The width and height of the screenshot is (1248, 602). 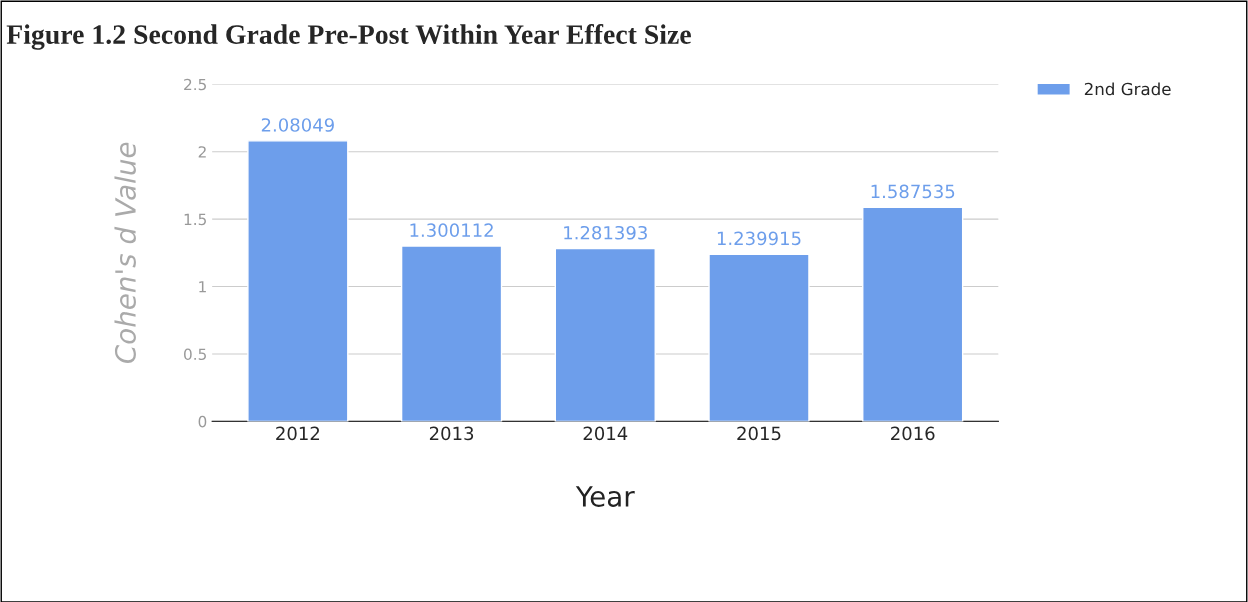 I want to click on x-tick-label: 2015, so click(x=759, y=433).